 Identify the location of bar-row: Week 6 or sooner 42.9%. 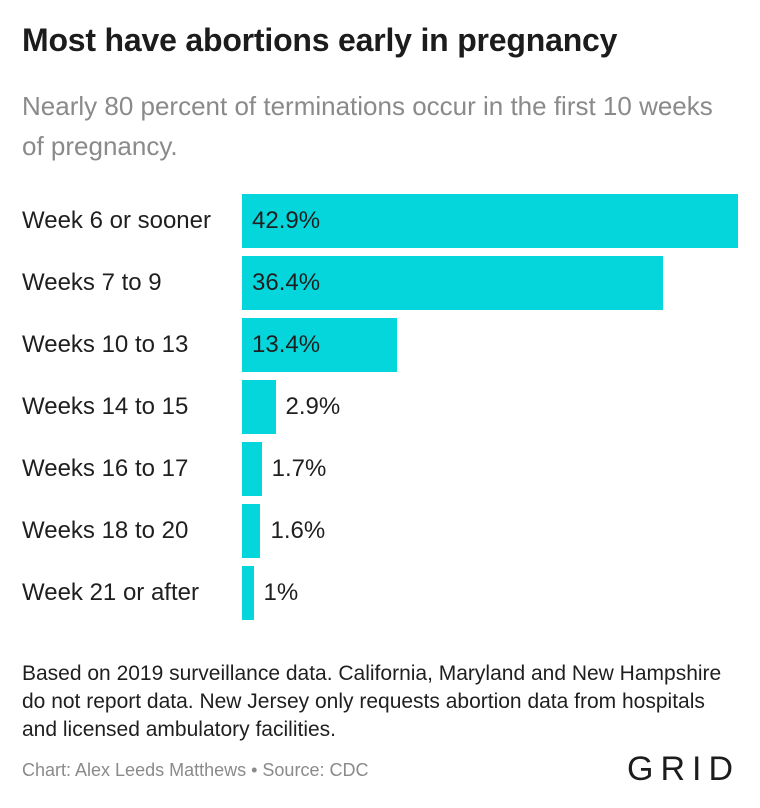
(380, 221).